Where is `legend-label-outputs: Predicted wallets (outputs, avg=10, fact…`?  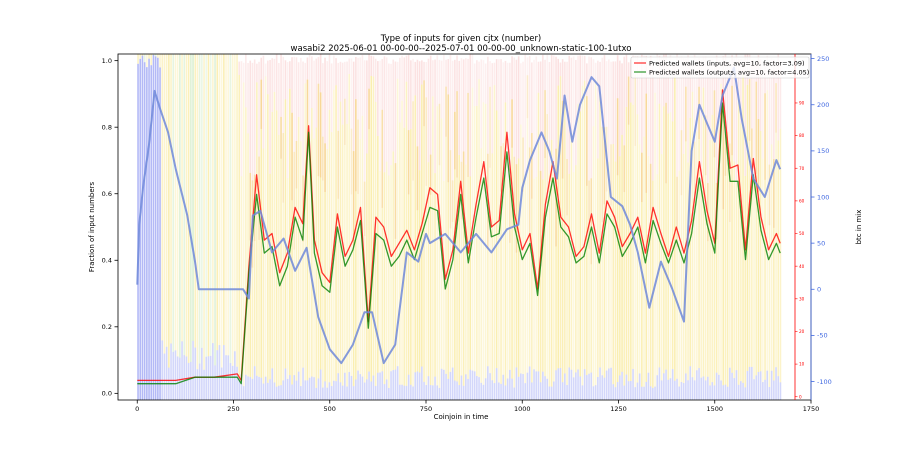 legend-label-outputs: Predicted wallets (outputs, avg=10, fact… is located at coordinates (729, 73).